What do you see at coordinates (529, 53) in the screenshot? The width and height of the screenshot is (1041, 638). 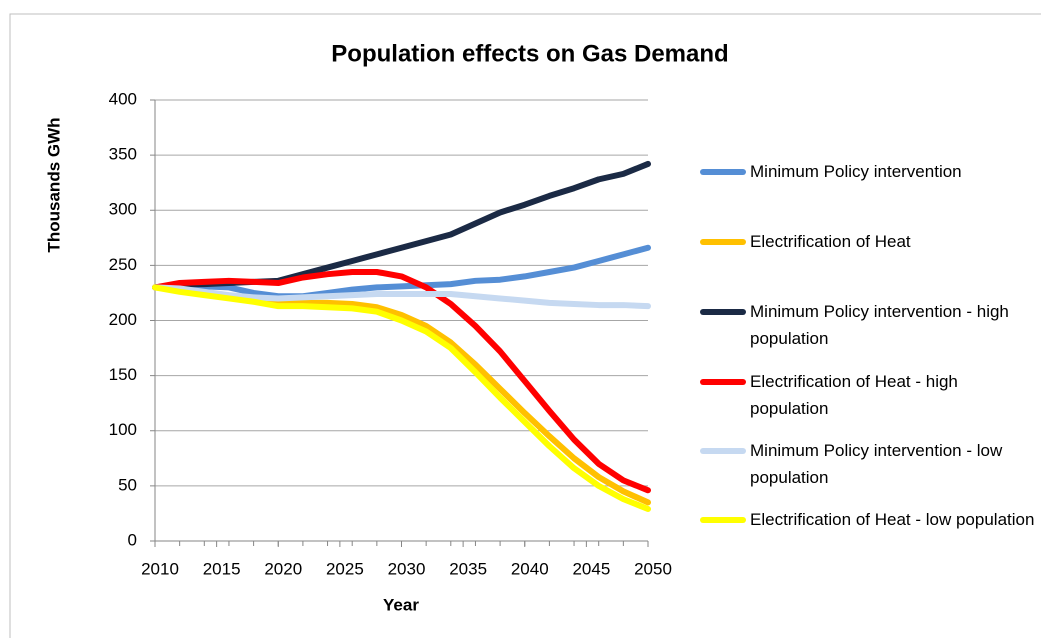 I see `chart-title: Population effects on Gas Demand` at bounding box center [529, 53].